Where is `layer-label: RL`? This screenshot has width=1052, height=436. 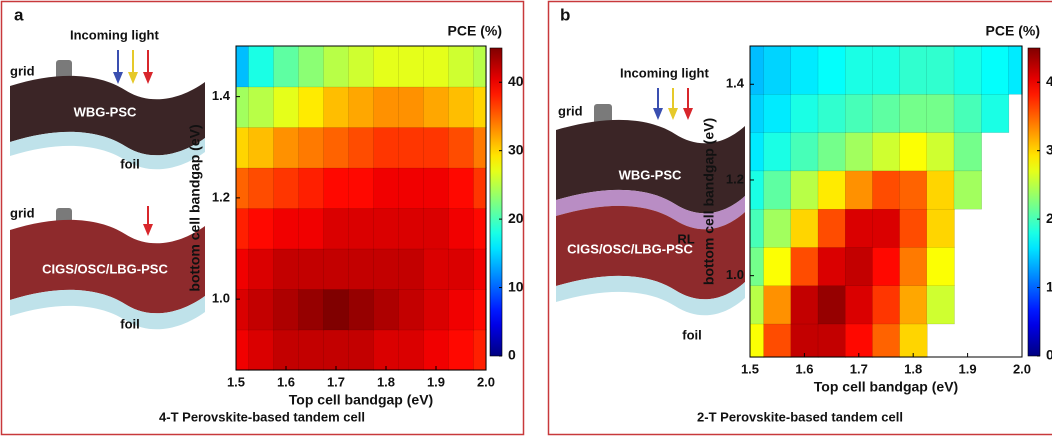 layer-label: RL is located at coordinates (685, 238).